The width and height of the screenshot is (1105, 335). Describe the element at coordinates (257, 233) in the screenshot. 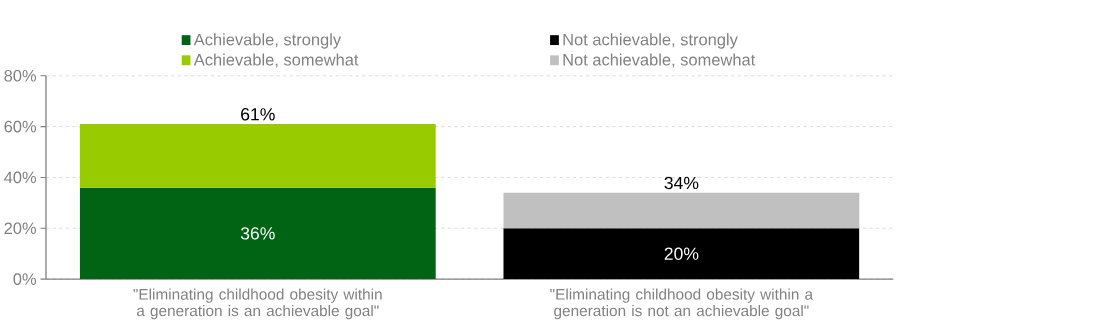

I see `data-label: 36%` at that location.